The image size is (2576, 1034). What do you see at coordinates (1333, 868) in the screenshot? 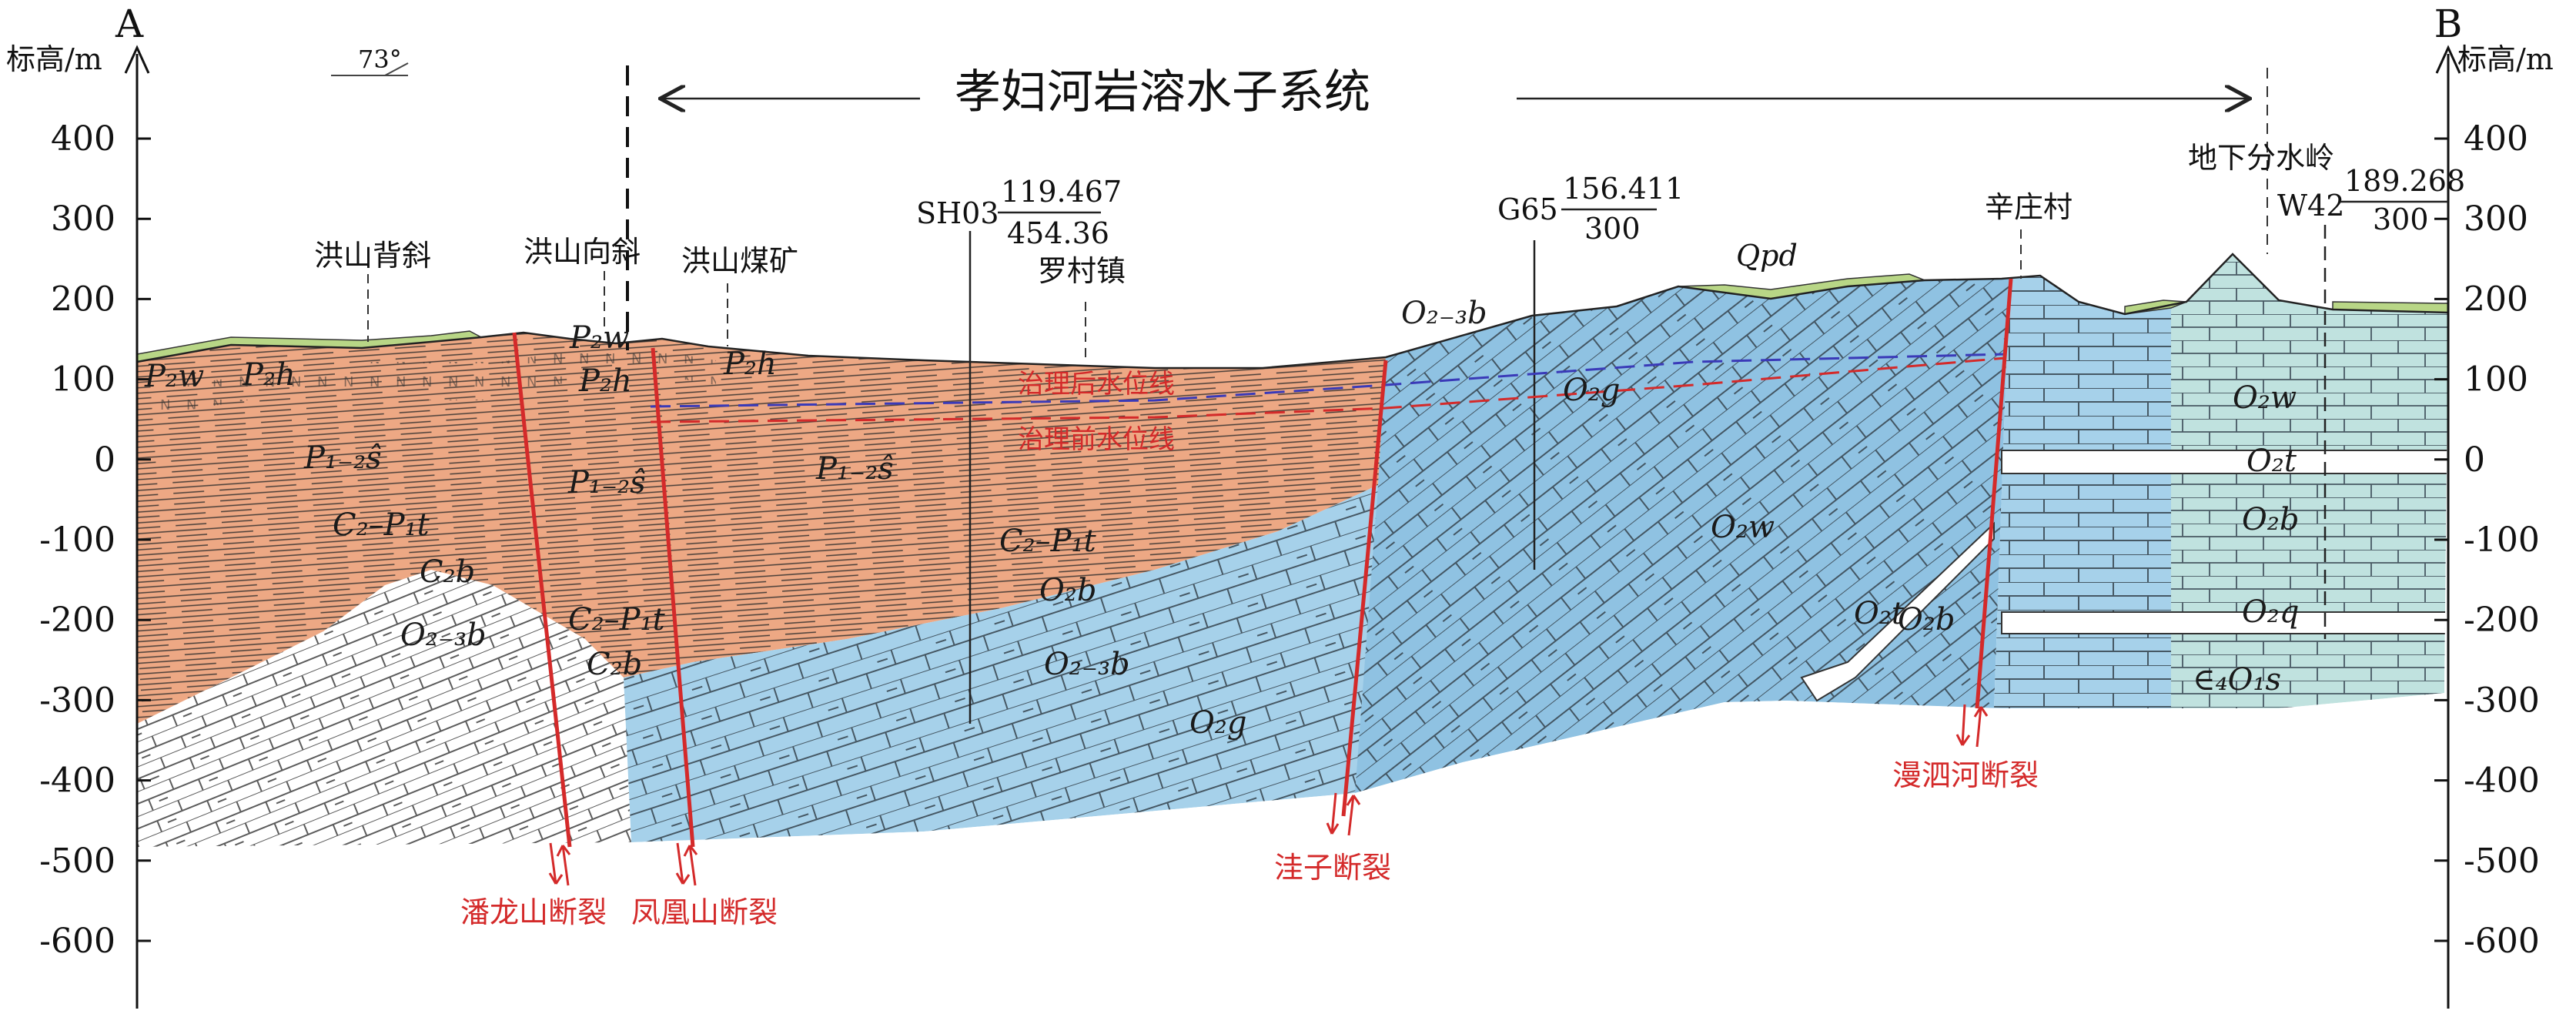
I see `fault-wazi: 洼子断裂` at bounding box center [1333, 868].